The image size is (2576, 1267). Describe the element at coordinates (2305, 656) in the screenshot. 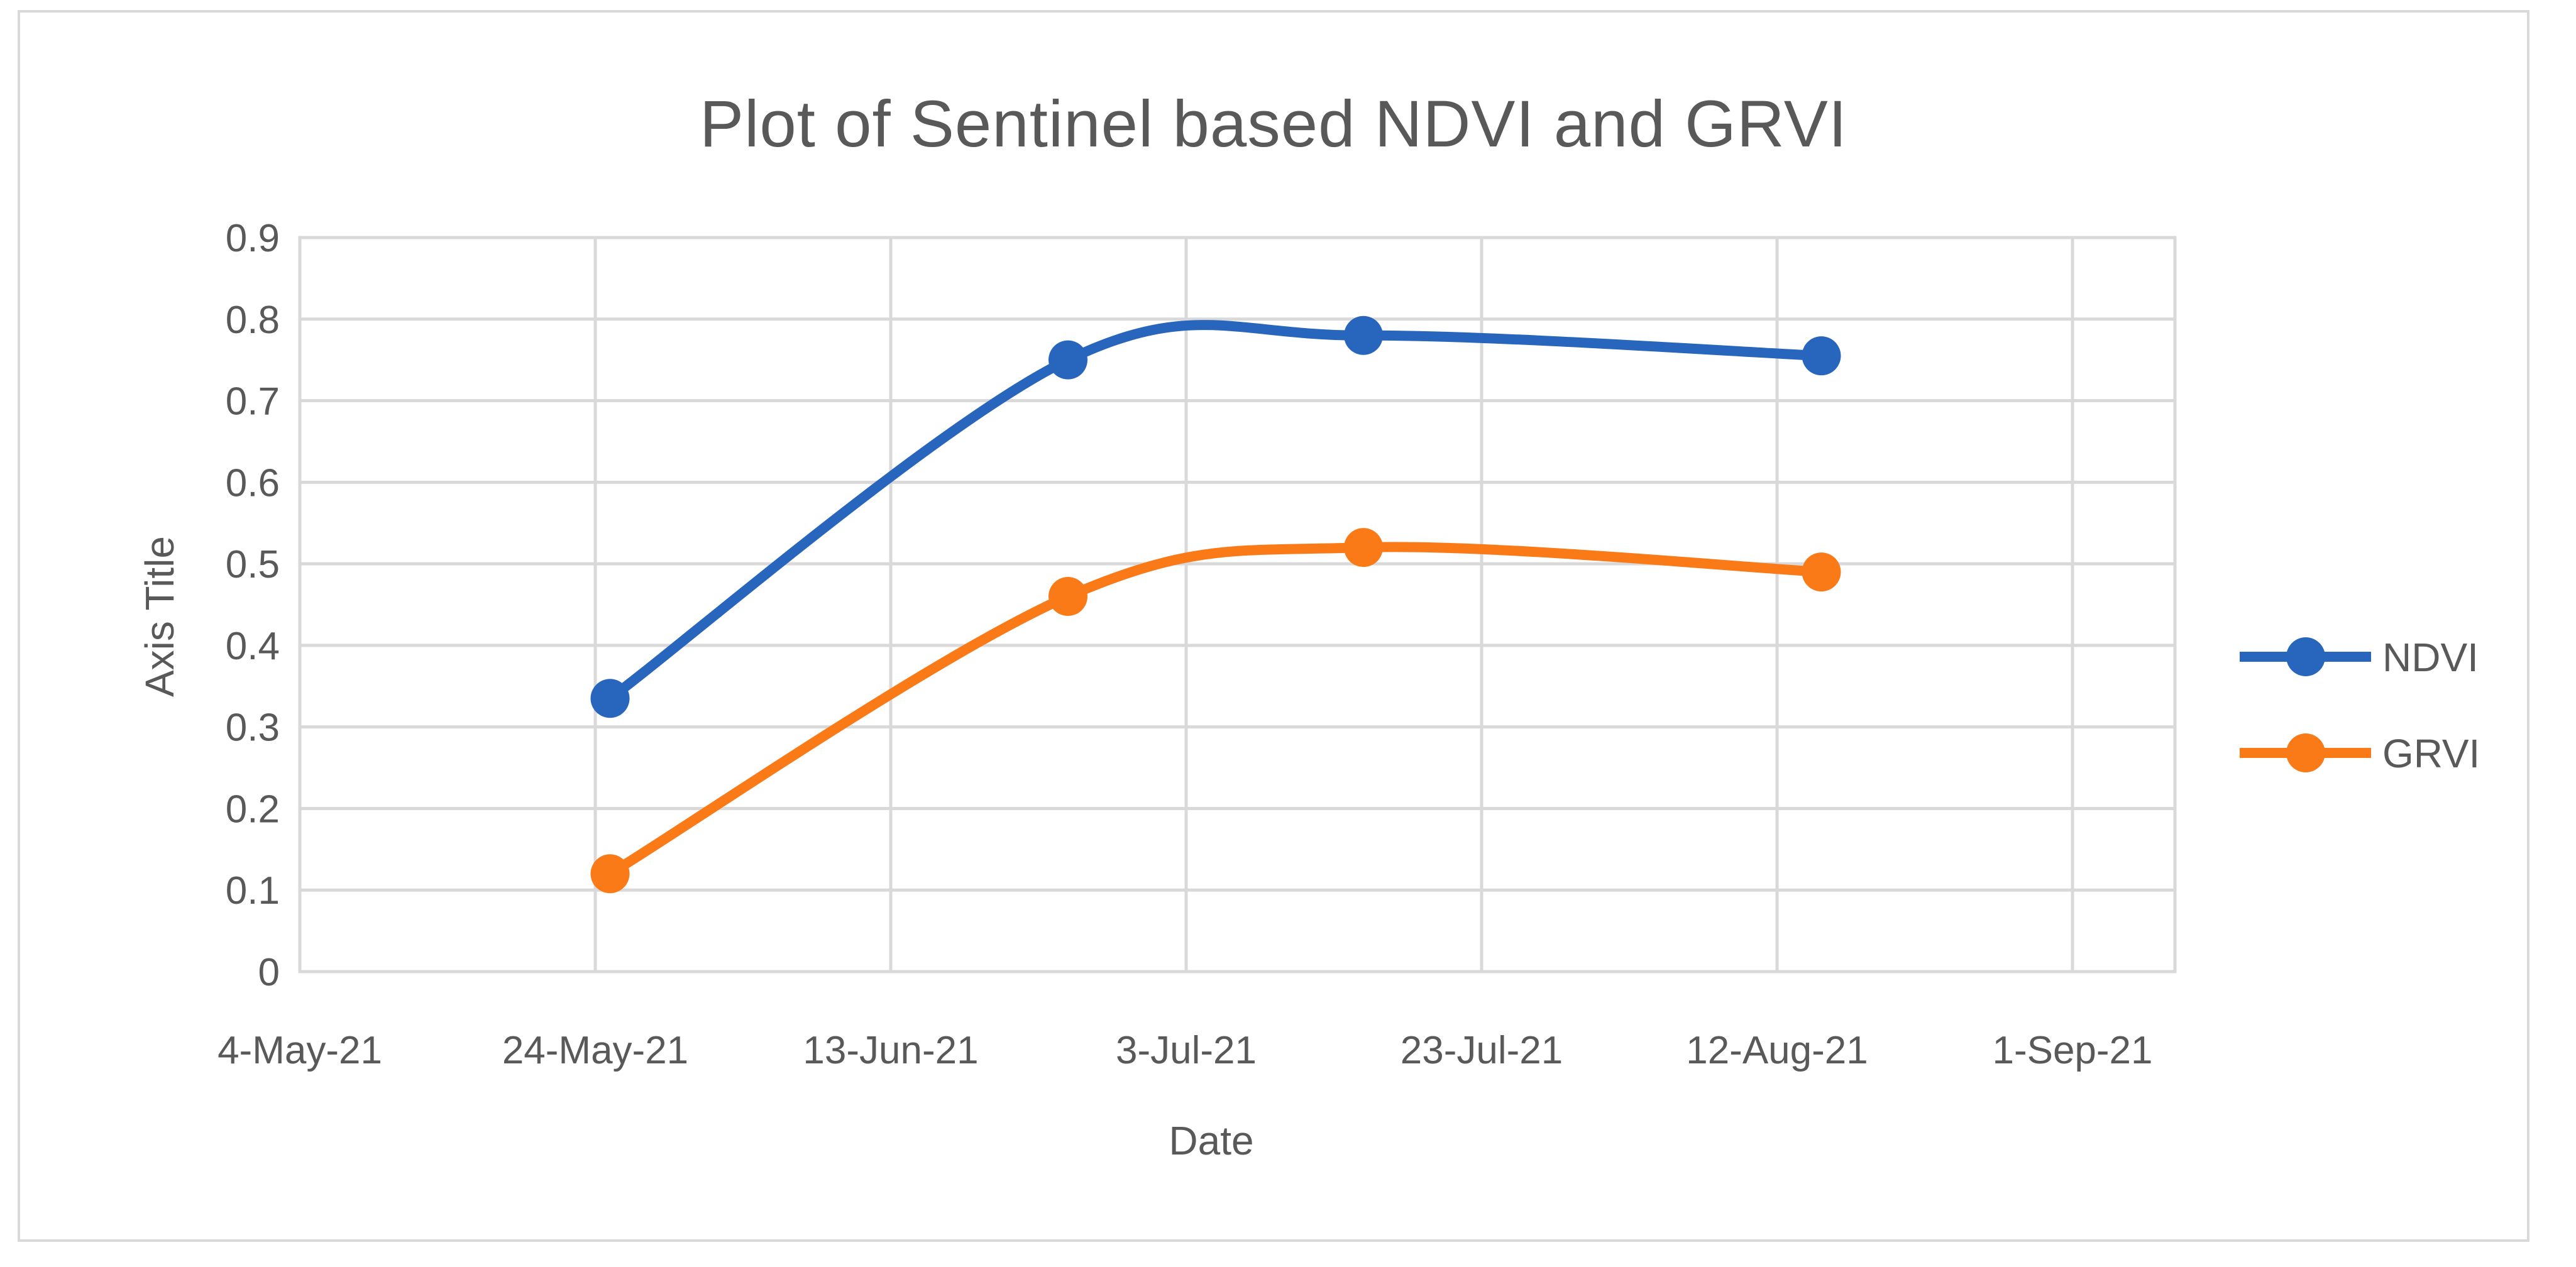

I see `legend-ndvi-marker-icon` at that location.